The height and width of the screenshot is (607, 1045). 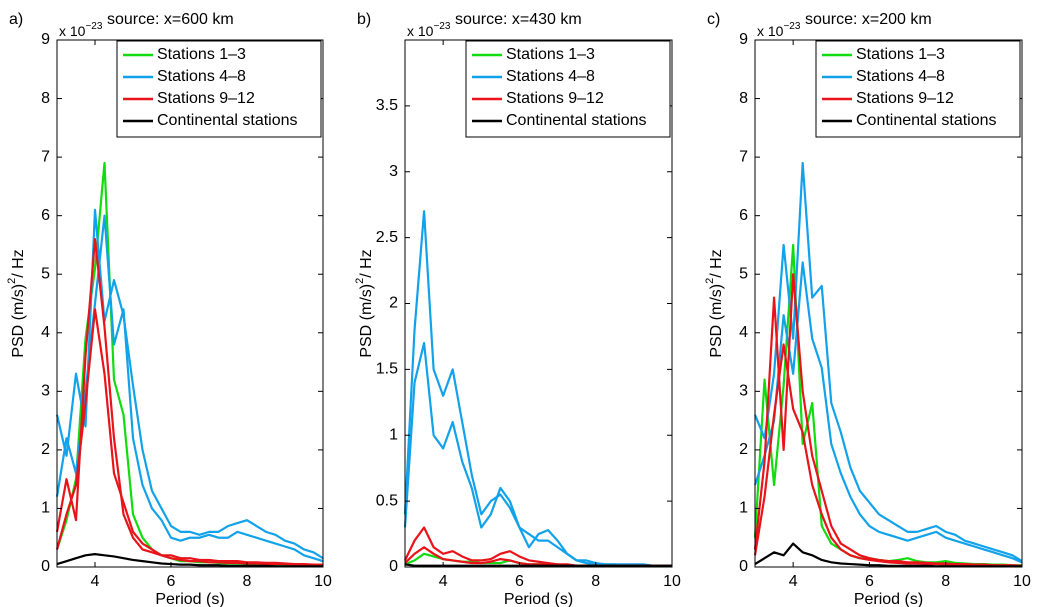 What do you see at coordinates (387, 500) in the screenshot?
I see `y-tick-label: 0.5` at bounding box center [387, 500].